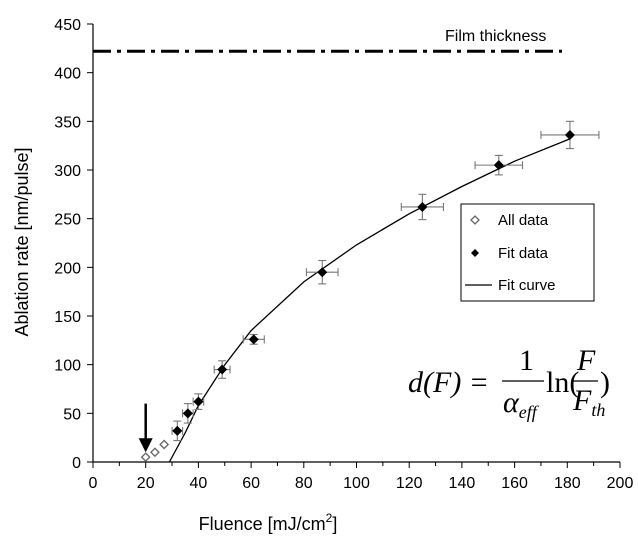 This screenshot has height=542, width=638. I want to click on y-tick-label: 350, so click(67, 122).